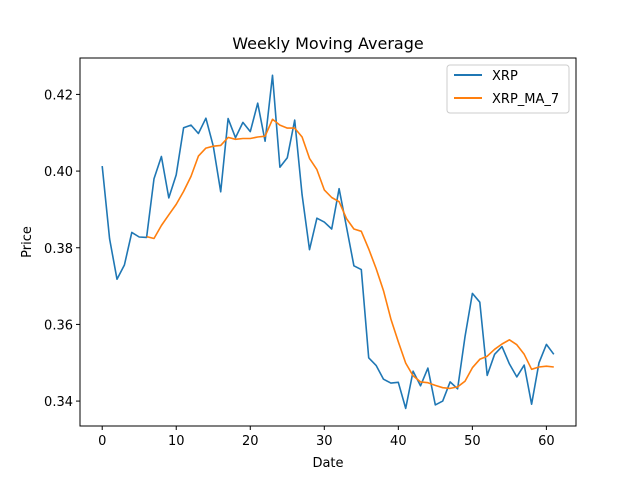  What do you see at coordinates (327, 463) in the screenshot?
I see `x-axis-label: Date` at bounding box center [327, 463].